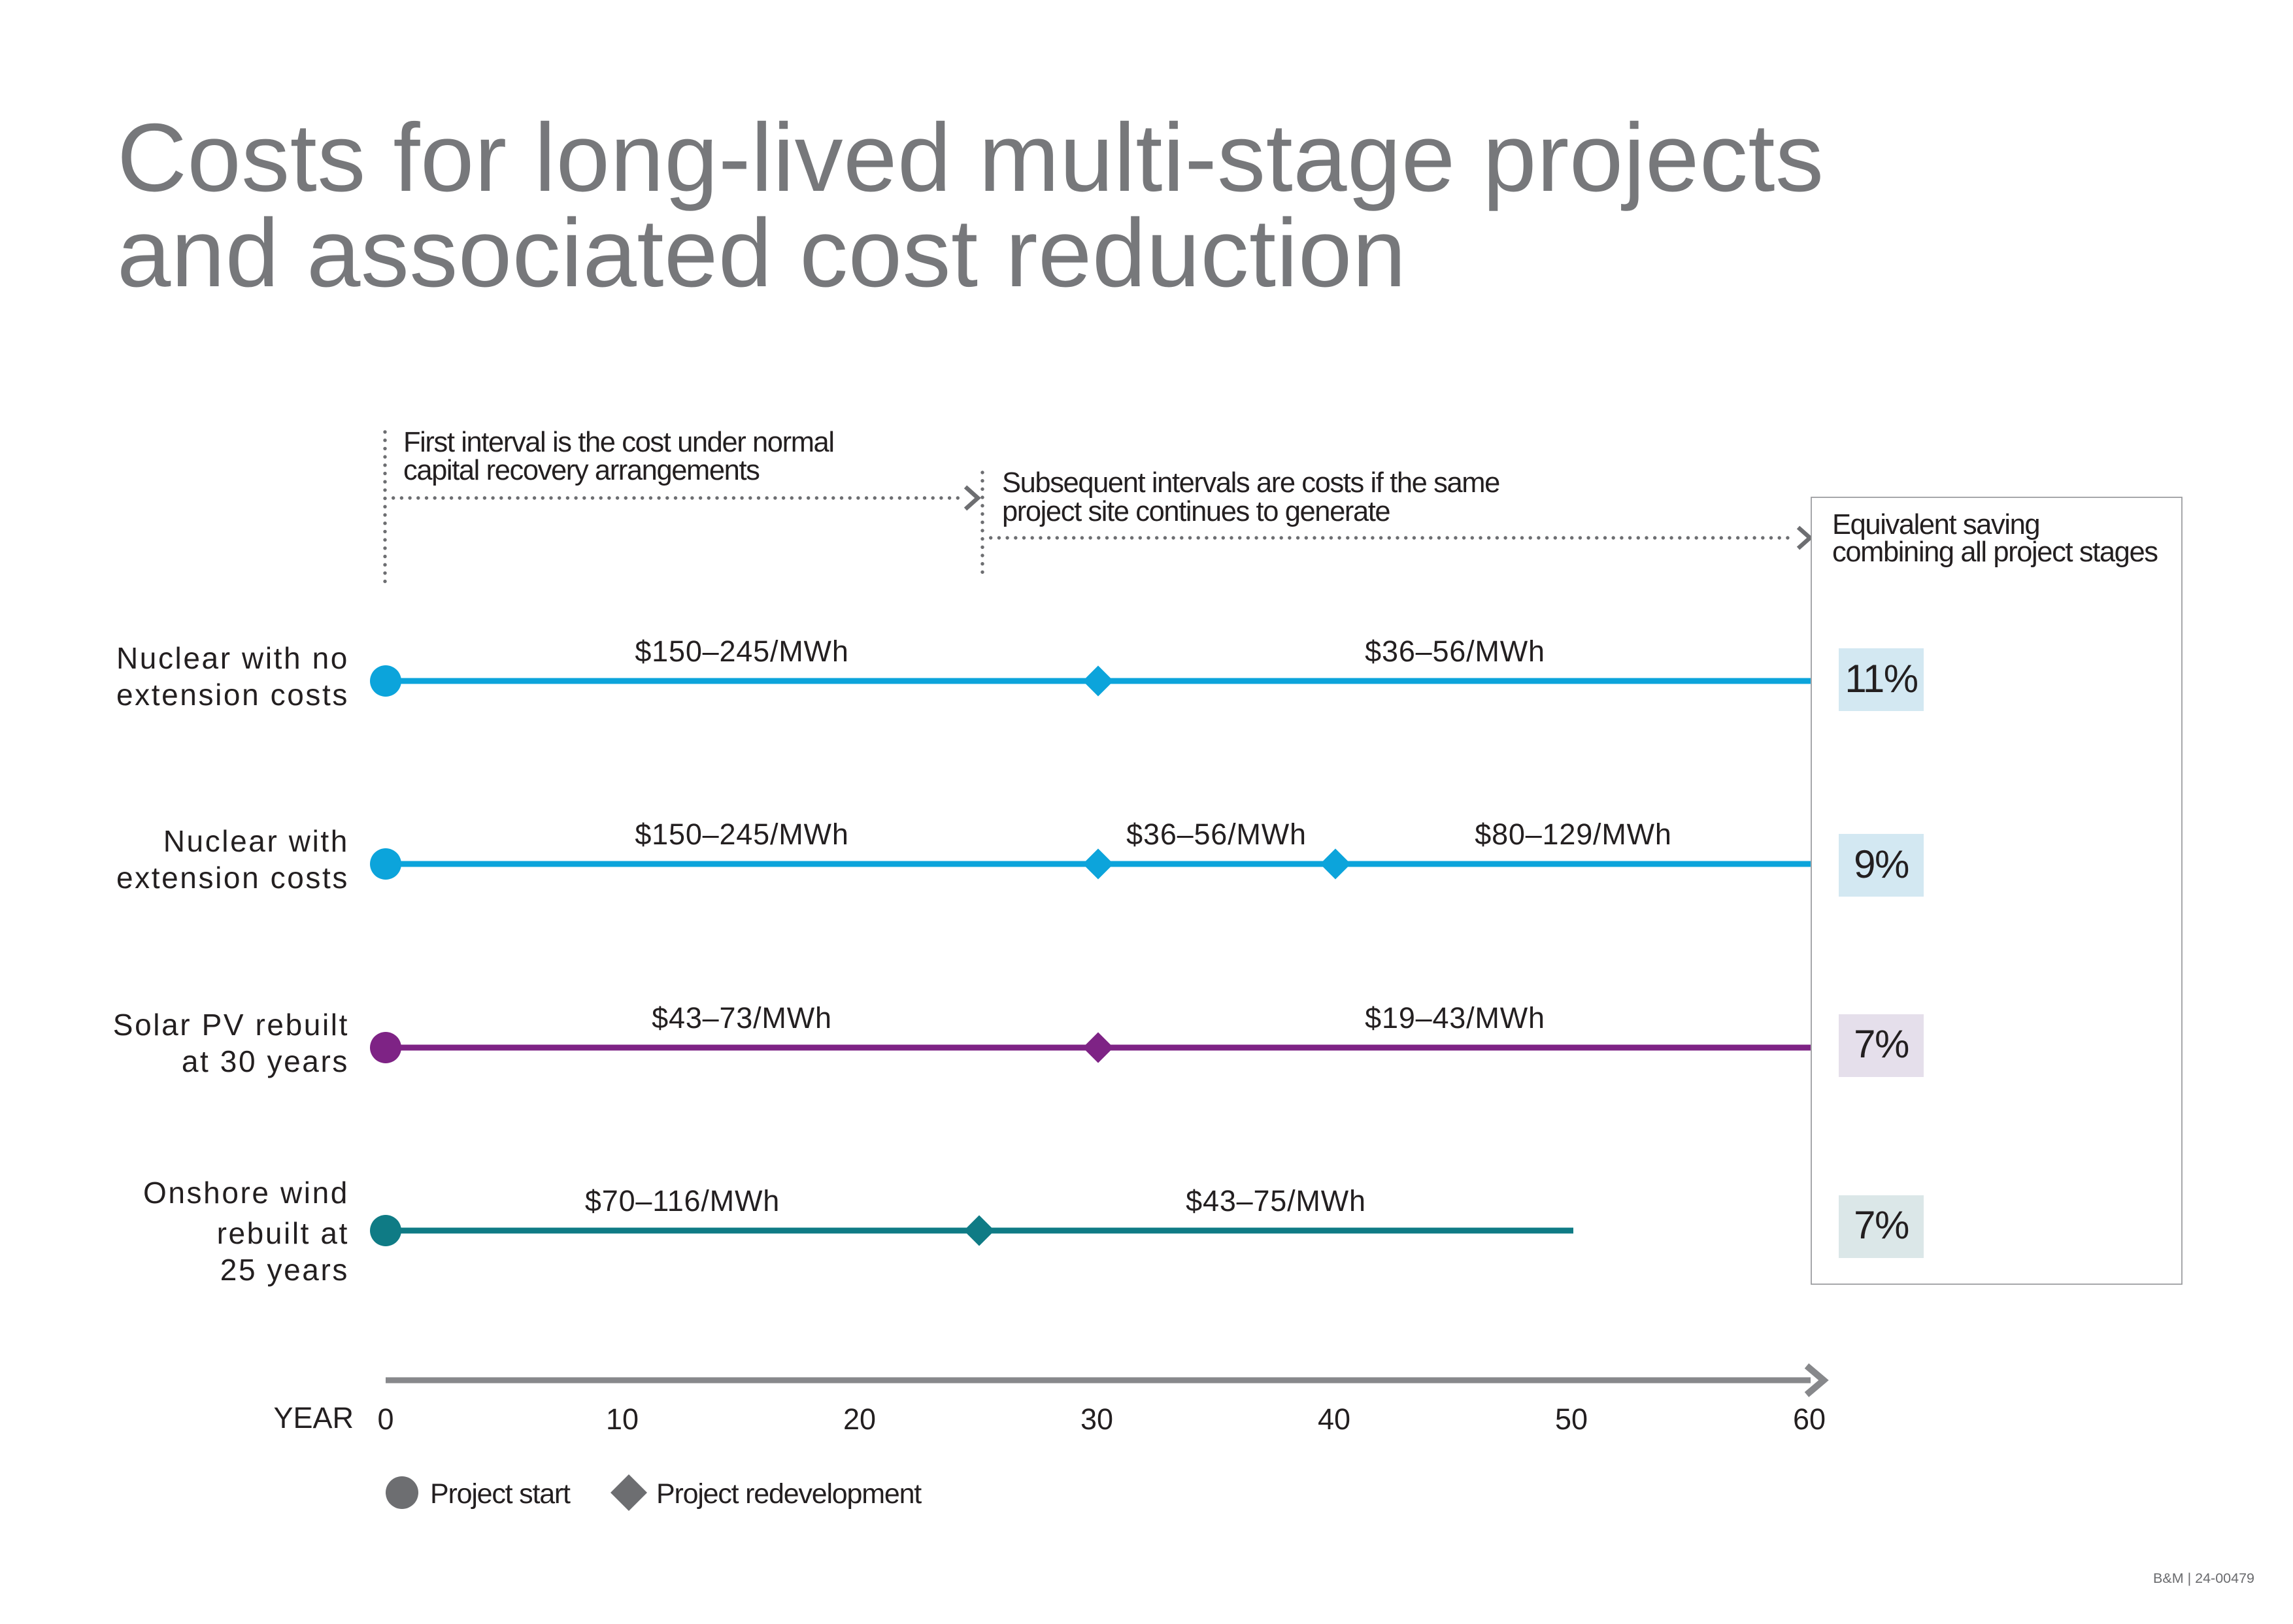  What do you see at coordinates (1334, 1419) in the screenshot?
I see `svg-text: 40` at bounding box center [1334, 1419].